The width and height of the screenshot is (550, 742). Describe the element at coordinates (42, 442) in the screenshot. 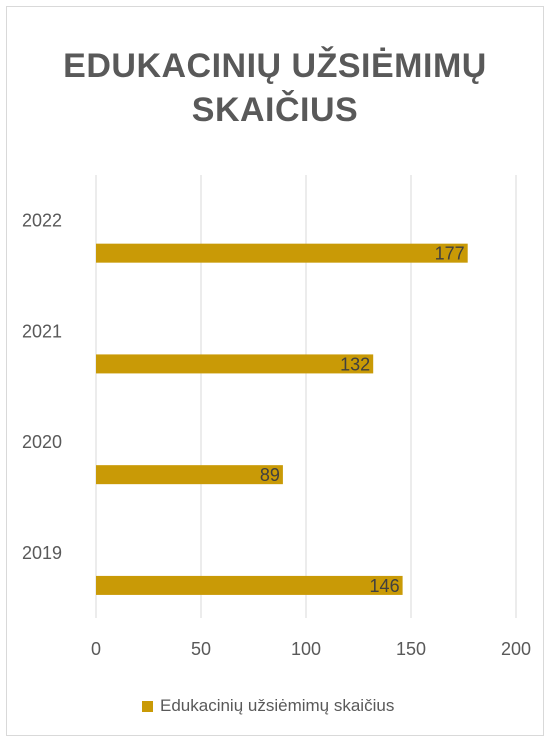

I see `y-tick-label-2020: 2020` at that location.